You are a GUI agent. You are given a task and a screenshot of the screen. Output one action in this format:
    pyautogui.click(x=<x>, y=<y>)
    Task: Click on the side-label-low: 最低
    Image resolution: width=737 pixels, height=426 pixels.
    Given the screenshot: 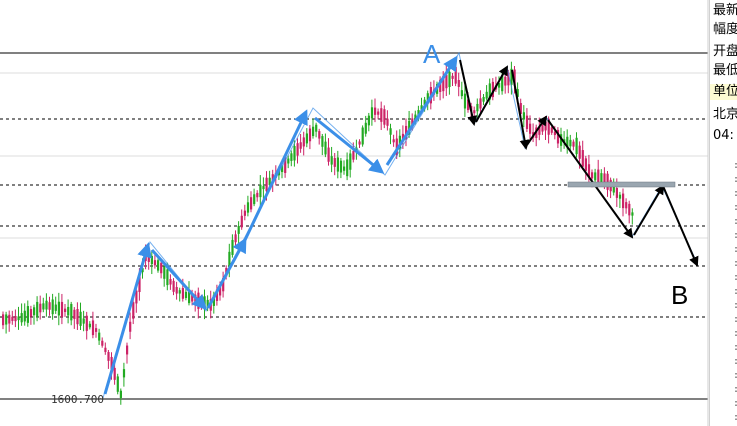 What is the action you would take?
    pyautogui.click(x=725, y=70)
    